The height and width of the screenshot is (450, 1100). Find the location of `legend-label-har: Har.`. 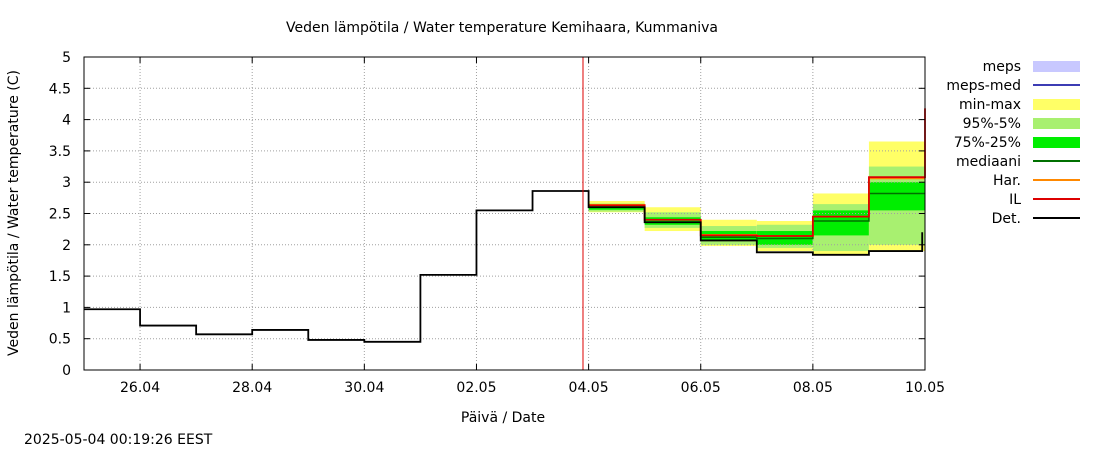

legend-label-har: Har. is located at coordinates (1007, 181).